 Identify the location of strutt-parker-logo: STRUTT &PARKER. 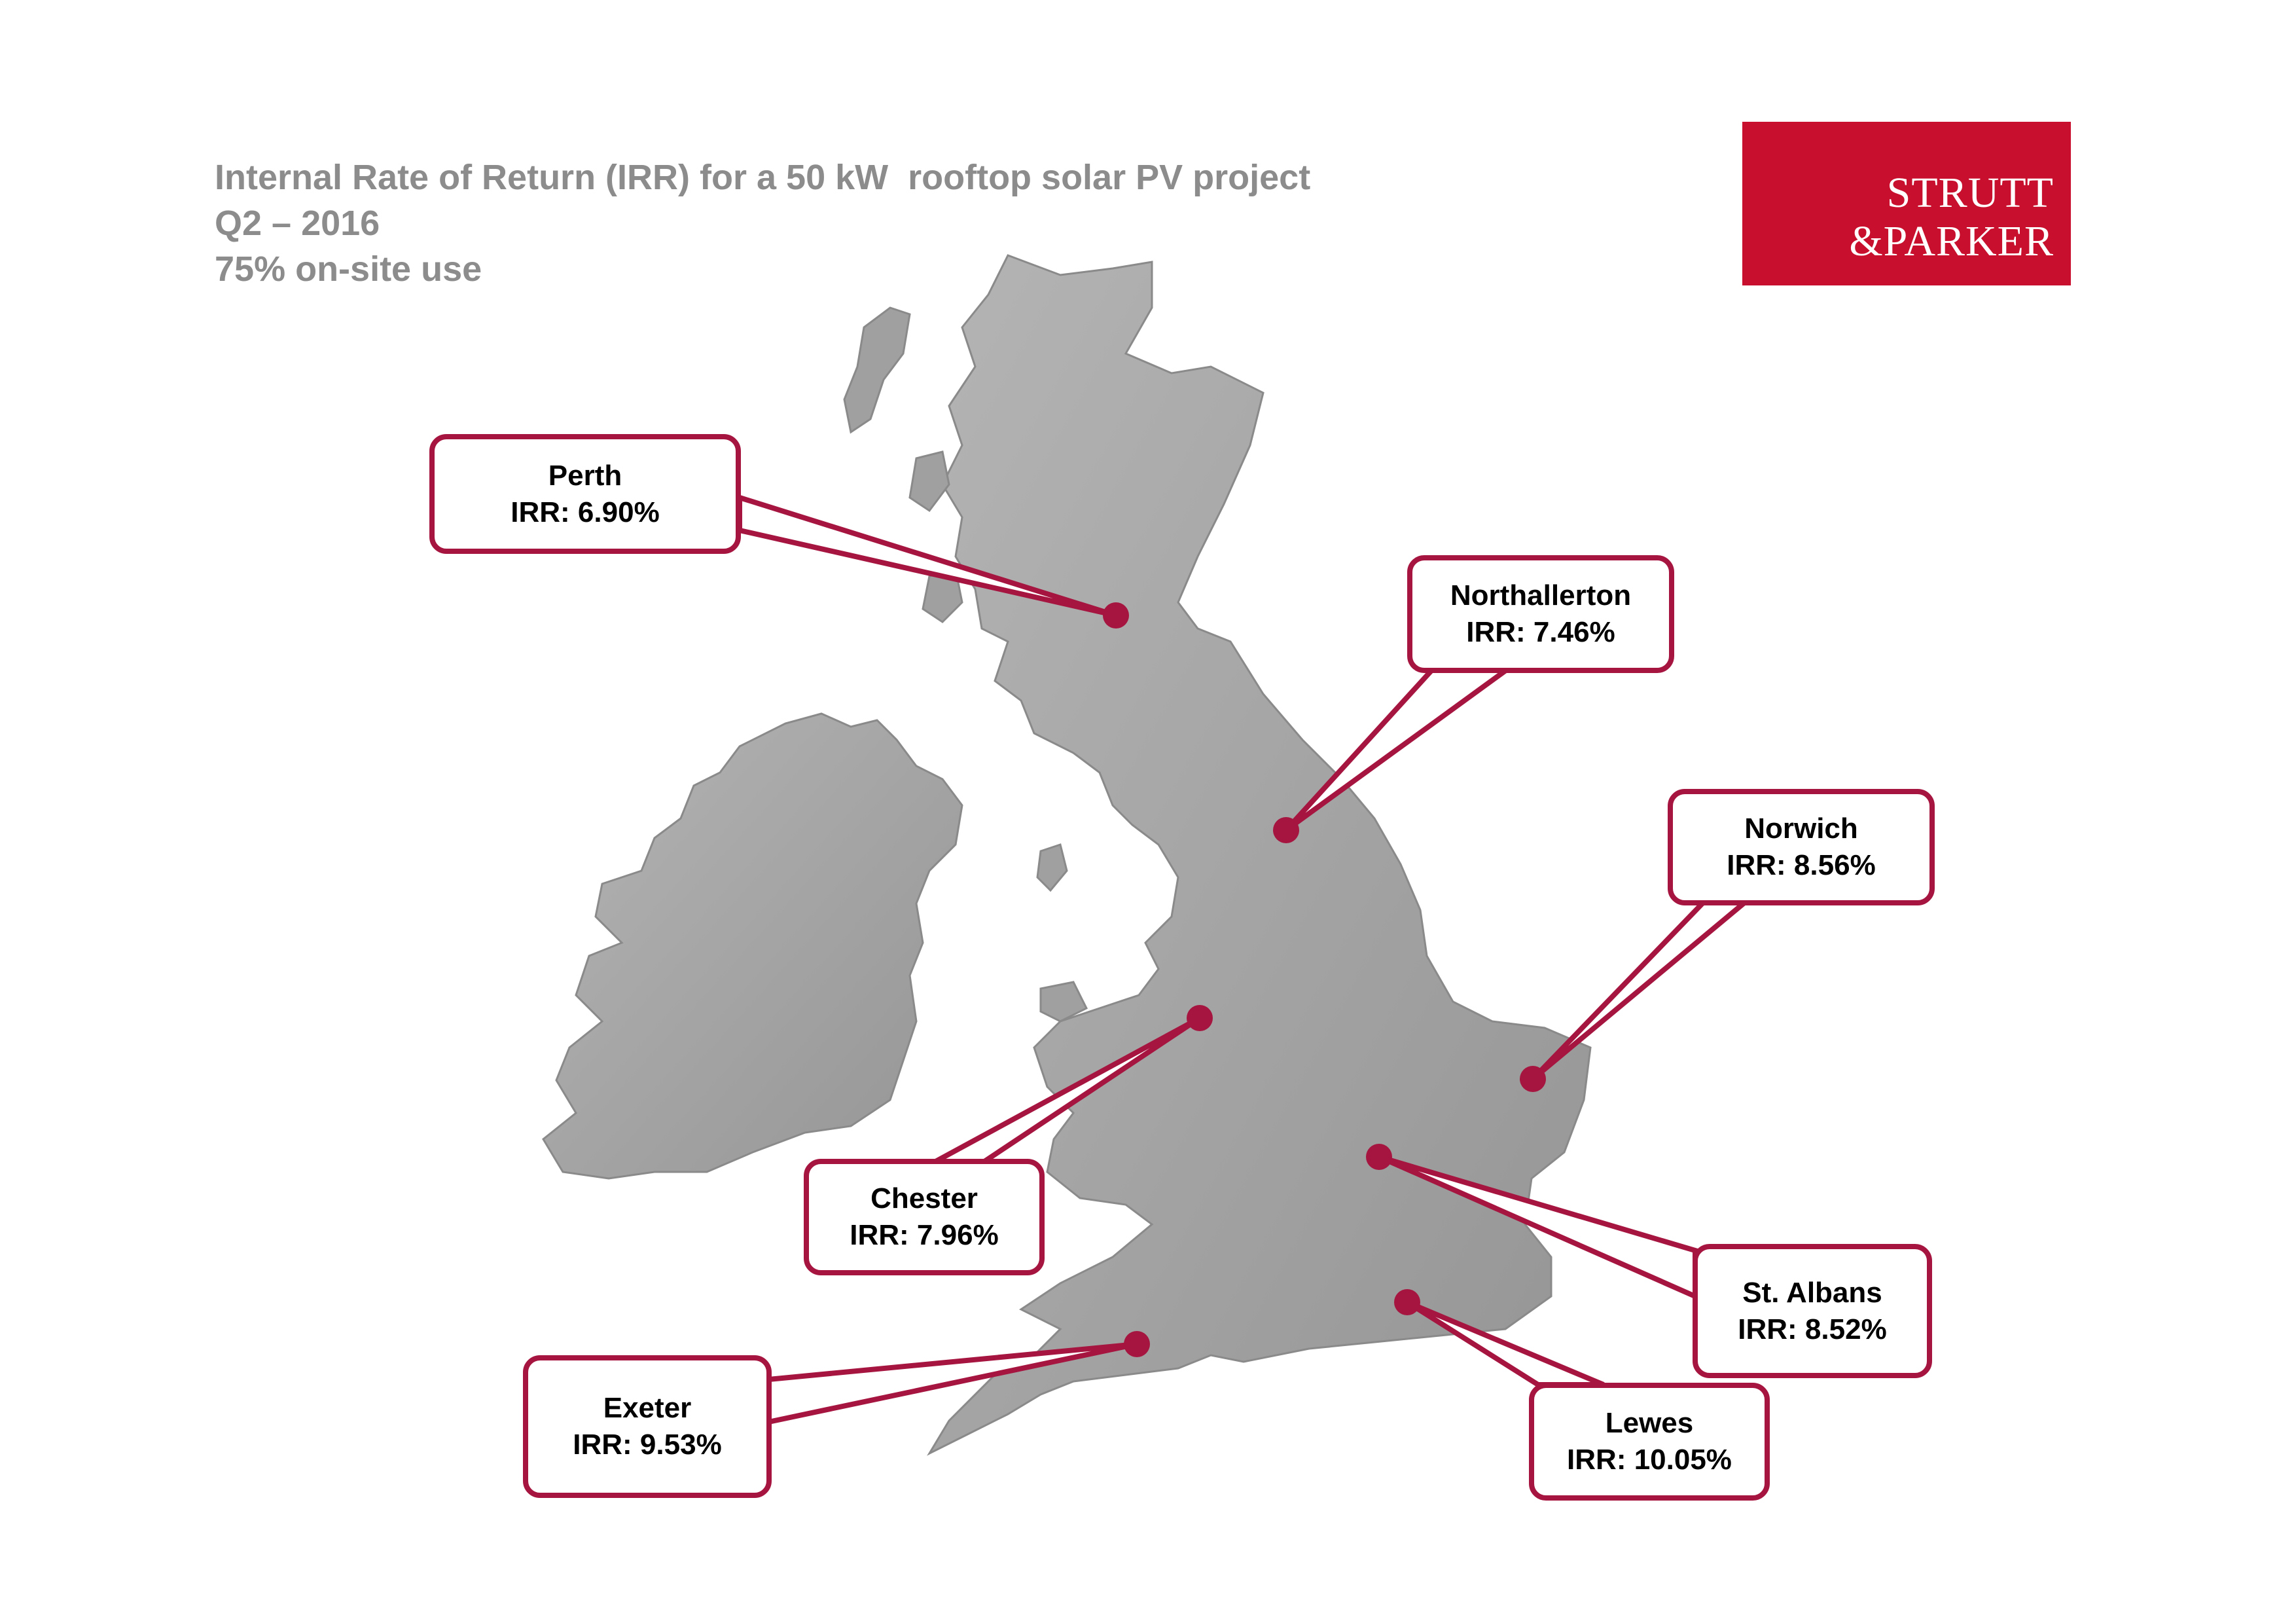
(1907, 203).